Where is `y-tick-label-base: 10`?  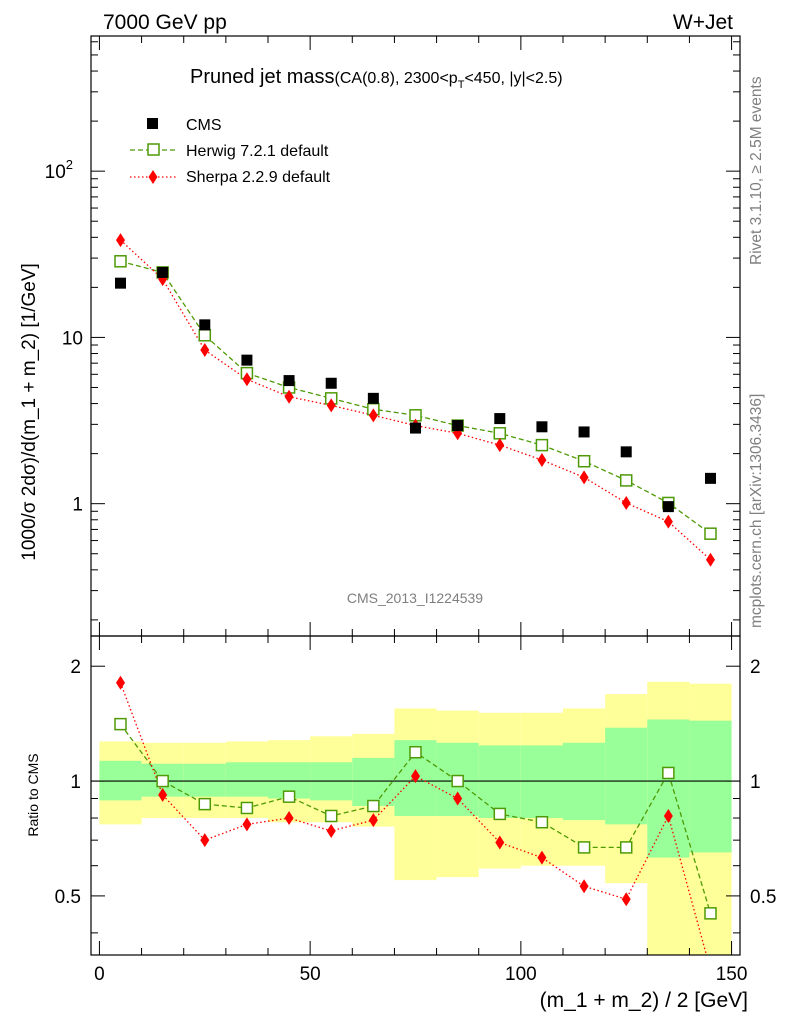
y-tick-label-base: 10 is located at coordinates (55, 172).